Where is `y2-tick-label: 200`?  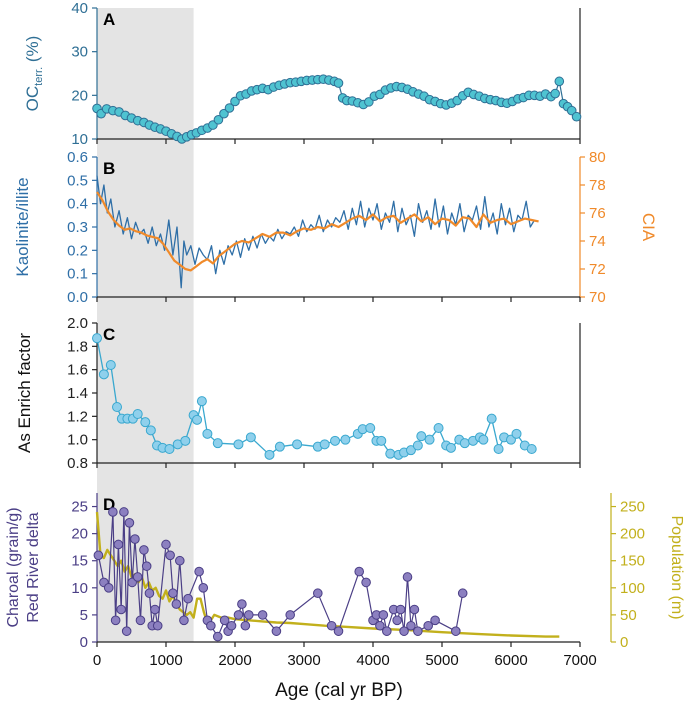 y2-tick-label: 200 is located at coordinates (632, 534).